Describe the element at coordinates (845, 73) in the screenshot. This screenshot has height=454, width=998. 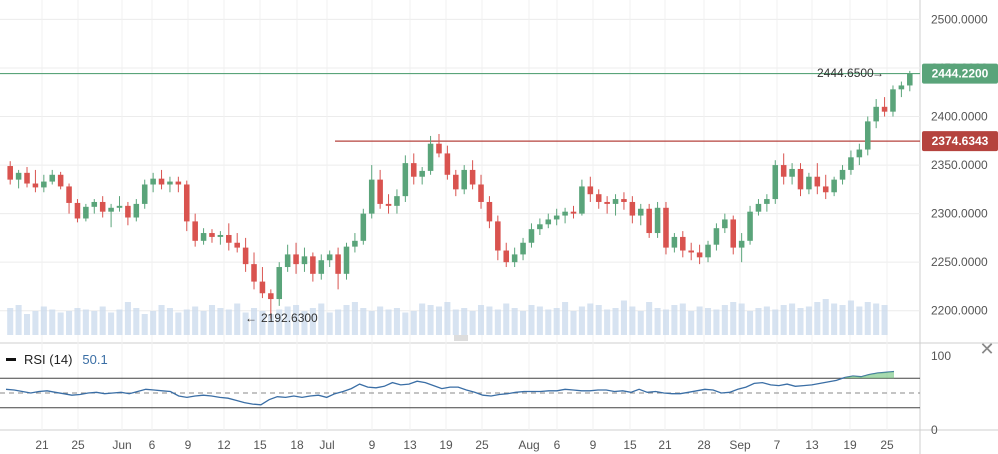
I see `high-annotation-label: 2444.6500` at that location.